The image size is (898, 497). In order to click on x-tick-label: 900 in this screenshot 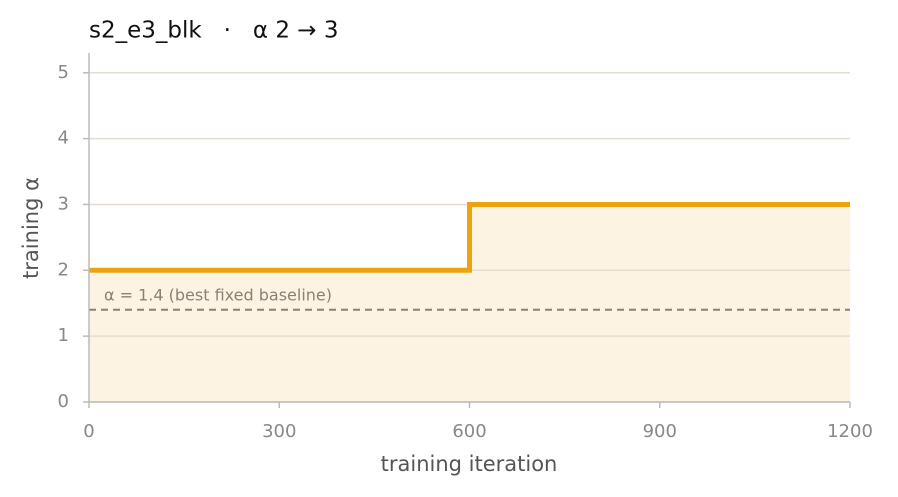, I will do `click(660, 431)`.